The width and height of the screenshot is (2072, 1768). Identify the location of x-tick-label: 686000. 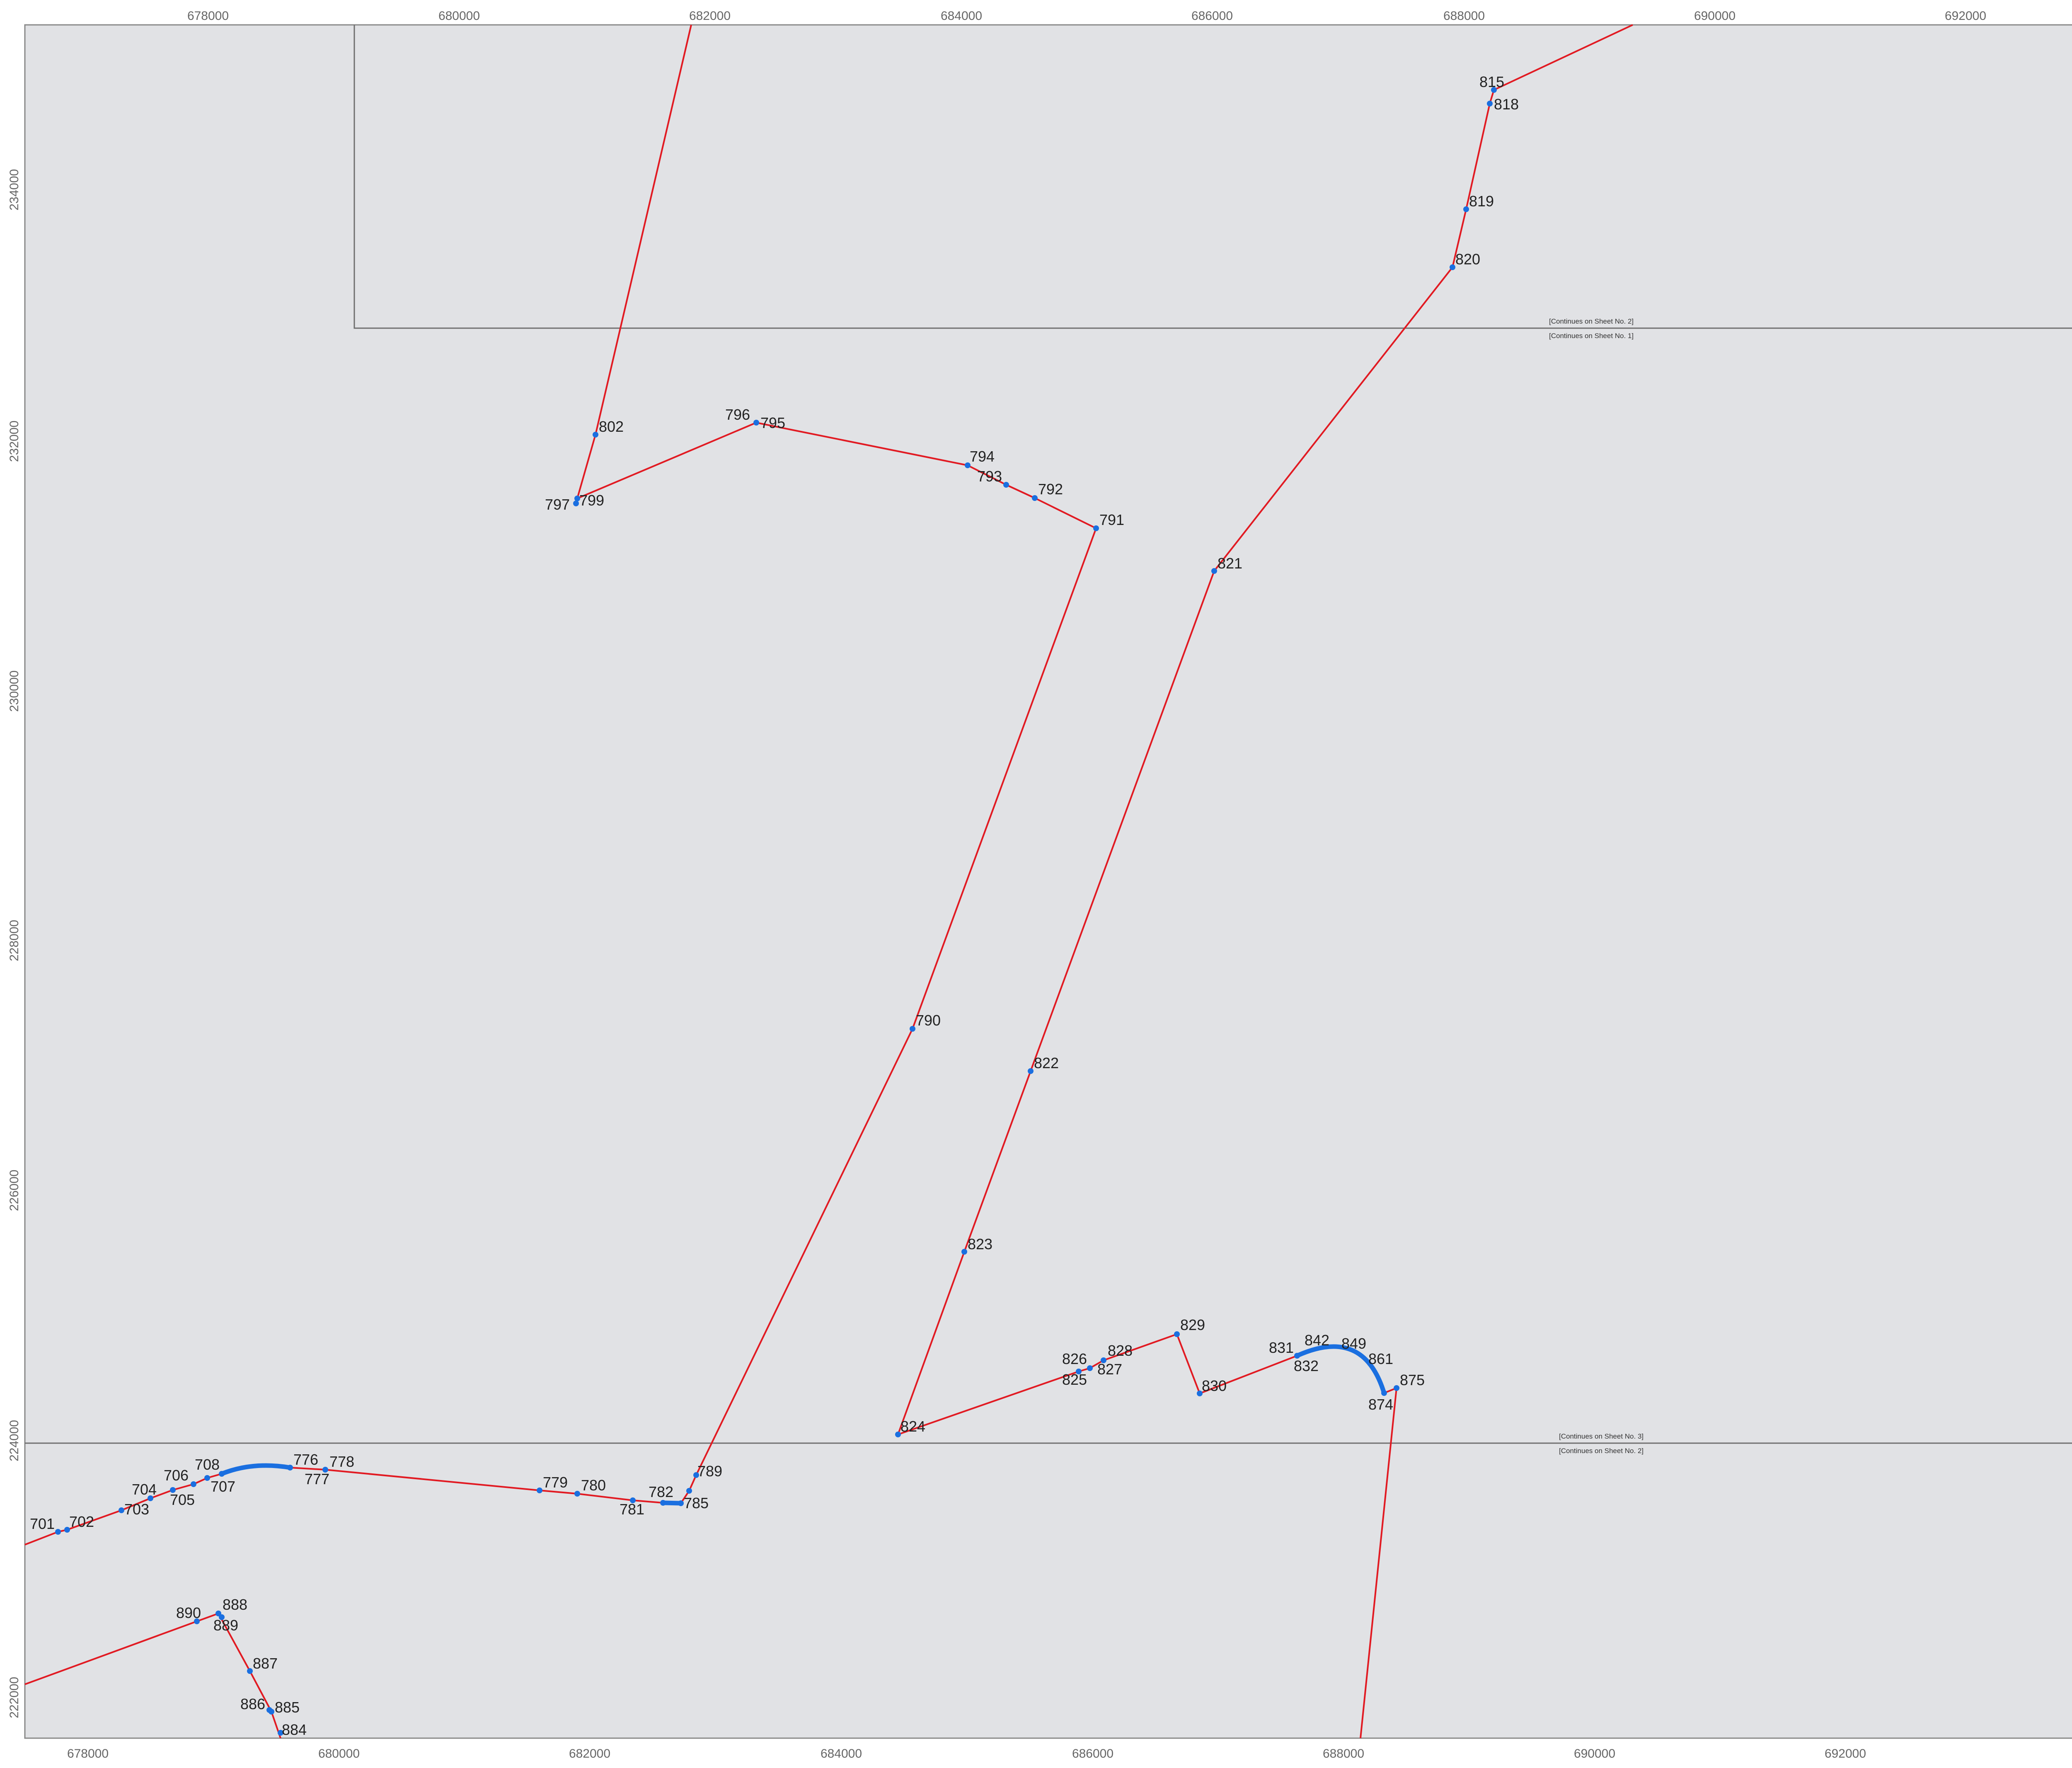
(1212, 16).